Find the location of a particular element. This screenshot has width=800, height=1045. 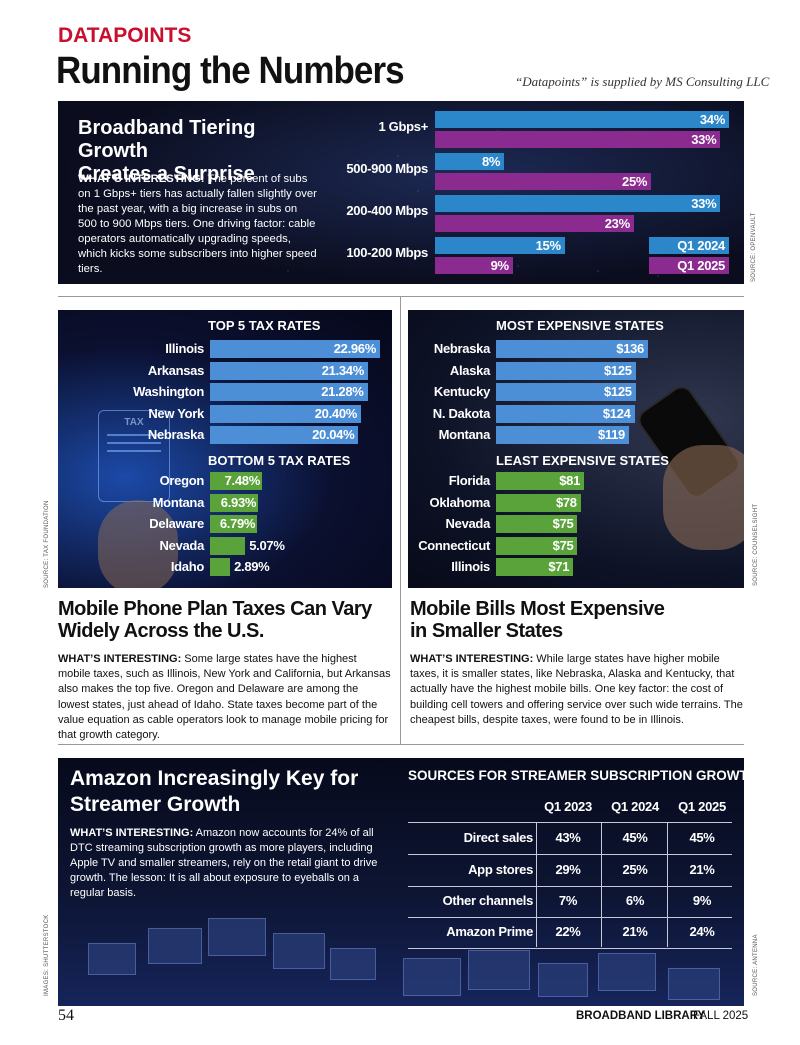

most-expensive-label: Alaska is located at coordinates (469, 370).